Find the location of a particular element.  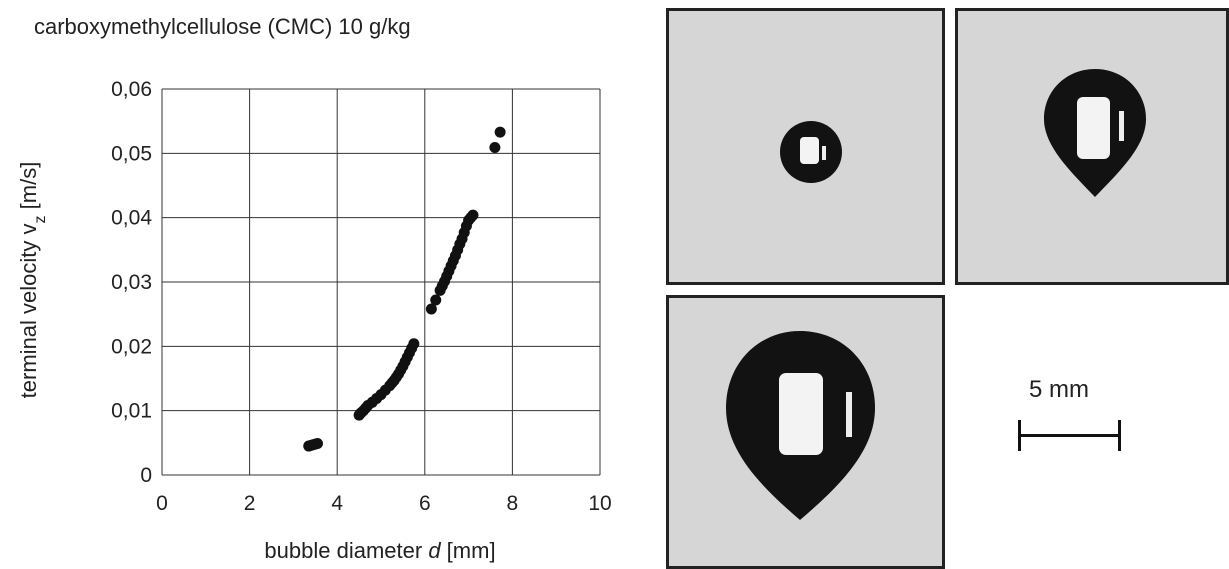

y-tick-label: 0,02 is located at coordinates (131, 346).